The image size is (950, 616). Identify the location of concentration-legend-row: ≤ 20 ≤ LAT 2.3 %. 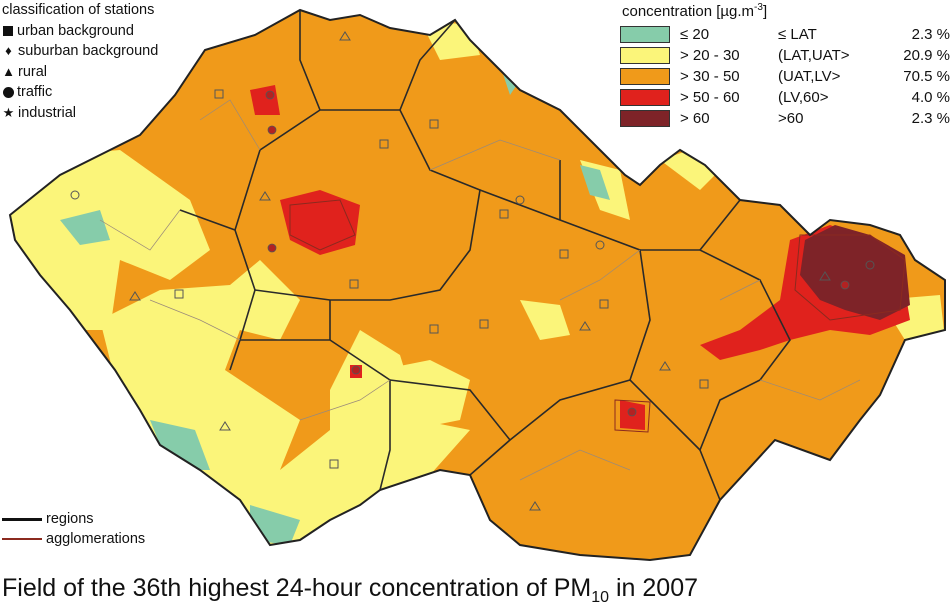
(785, 34).